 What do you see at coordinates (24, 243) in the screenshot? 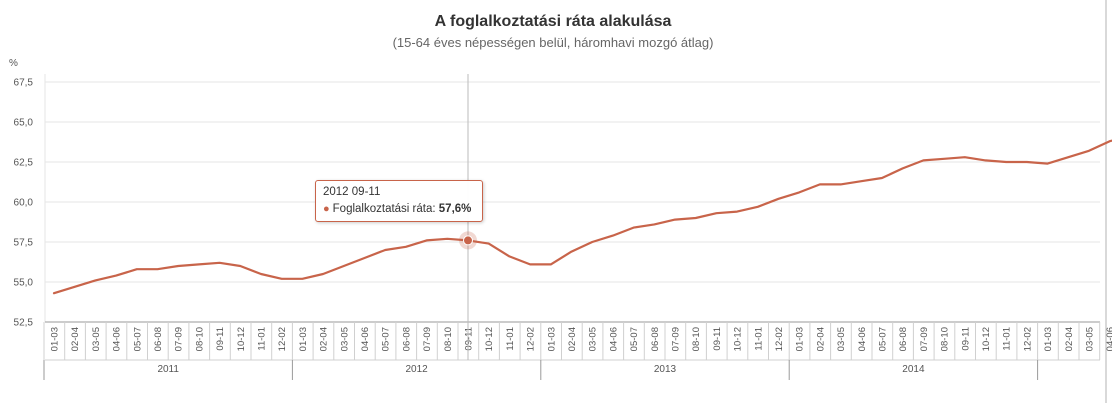
I see `y-tick-label: 57,5` at bounding box center [24, 243].